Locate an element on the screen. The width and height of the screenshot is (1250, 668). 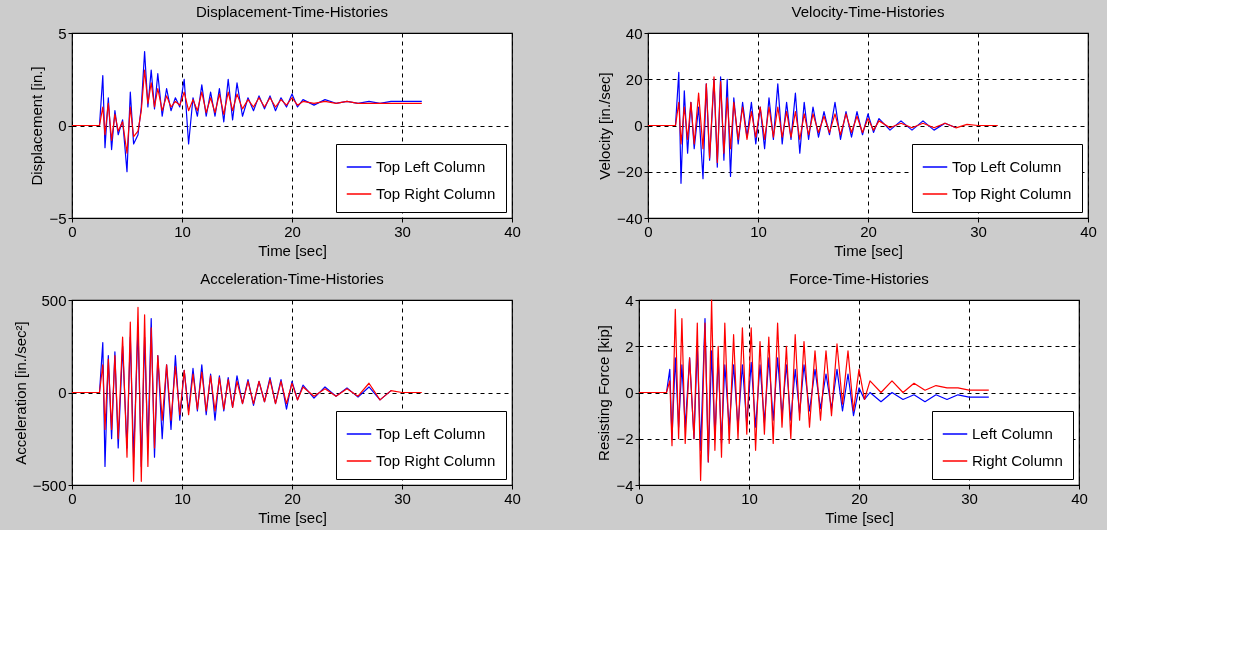
y-tick-label: −500 is located at coordinates (49, 485).